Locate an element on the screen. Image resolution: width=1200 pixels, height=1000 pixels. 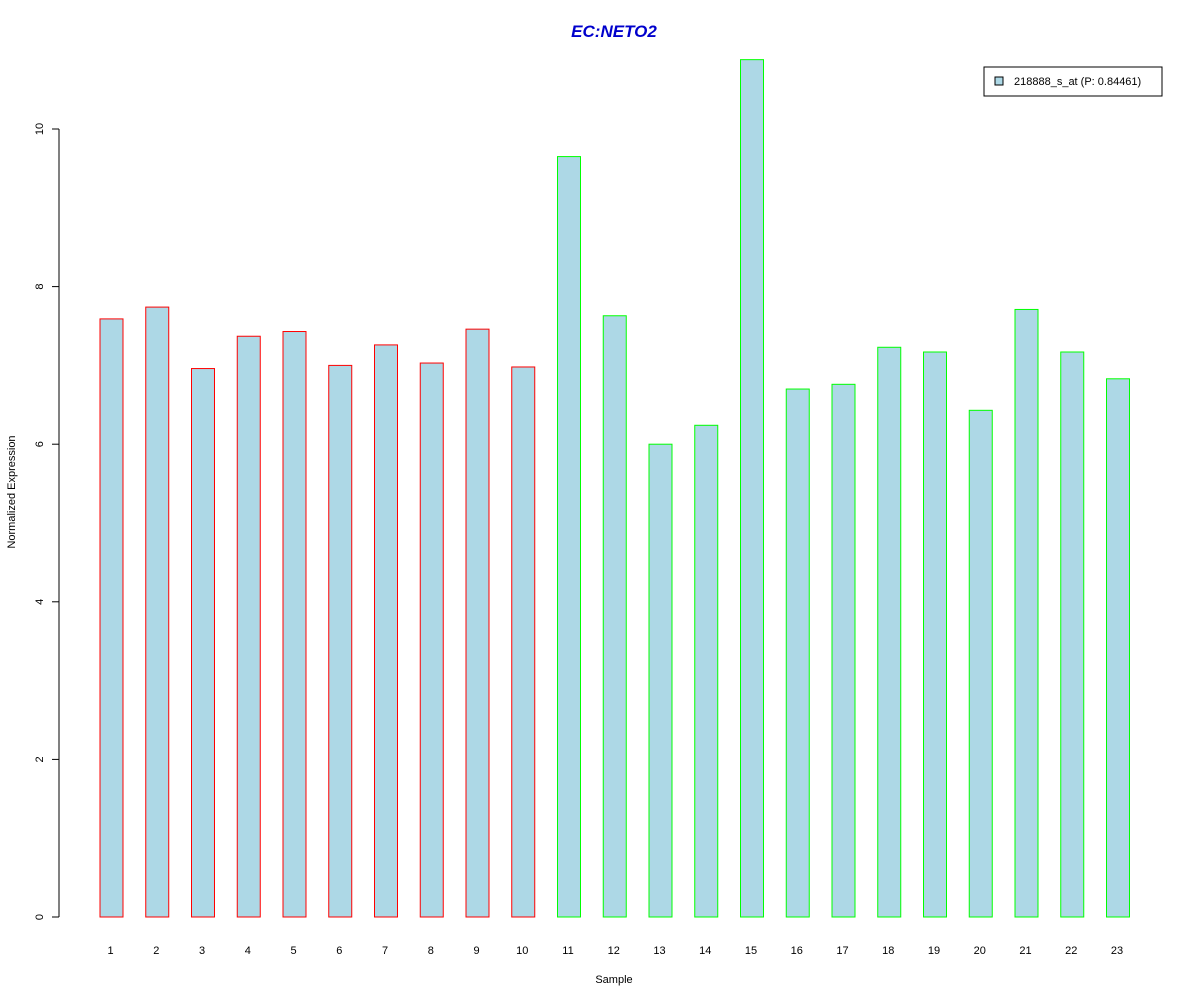
x-tick-label: 15 is located at coordinates (751, 951).